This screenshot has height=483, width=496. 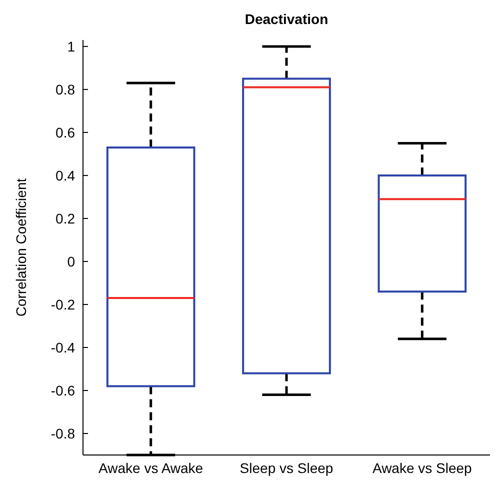 What do you see at coordinates (66, 175) in the screenshot?
I see `y-tick-label: 0.4` at bounding box center [66, 175].